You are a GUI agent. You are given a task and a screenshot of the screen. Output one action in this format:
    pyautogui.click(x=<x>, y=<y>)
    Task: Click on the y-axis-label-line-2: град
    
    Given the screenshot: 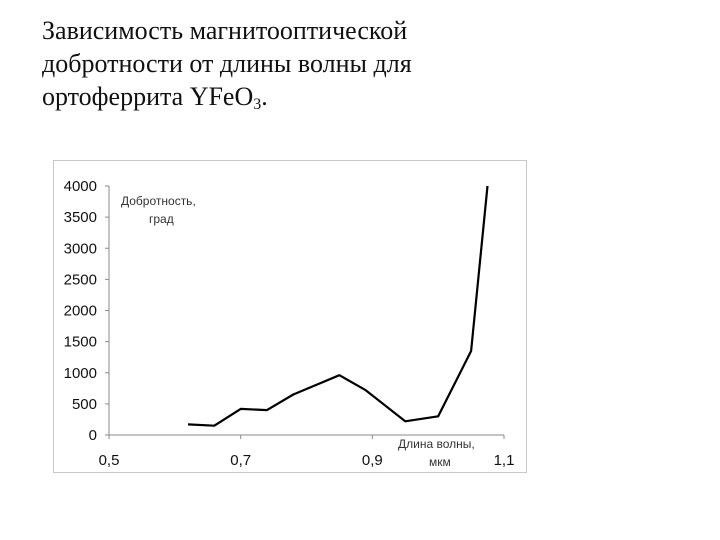 What is the action you would take?
    pyautogui.click(x=161, y=219)
    